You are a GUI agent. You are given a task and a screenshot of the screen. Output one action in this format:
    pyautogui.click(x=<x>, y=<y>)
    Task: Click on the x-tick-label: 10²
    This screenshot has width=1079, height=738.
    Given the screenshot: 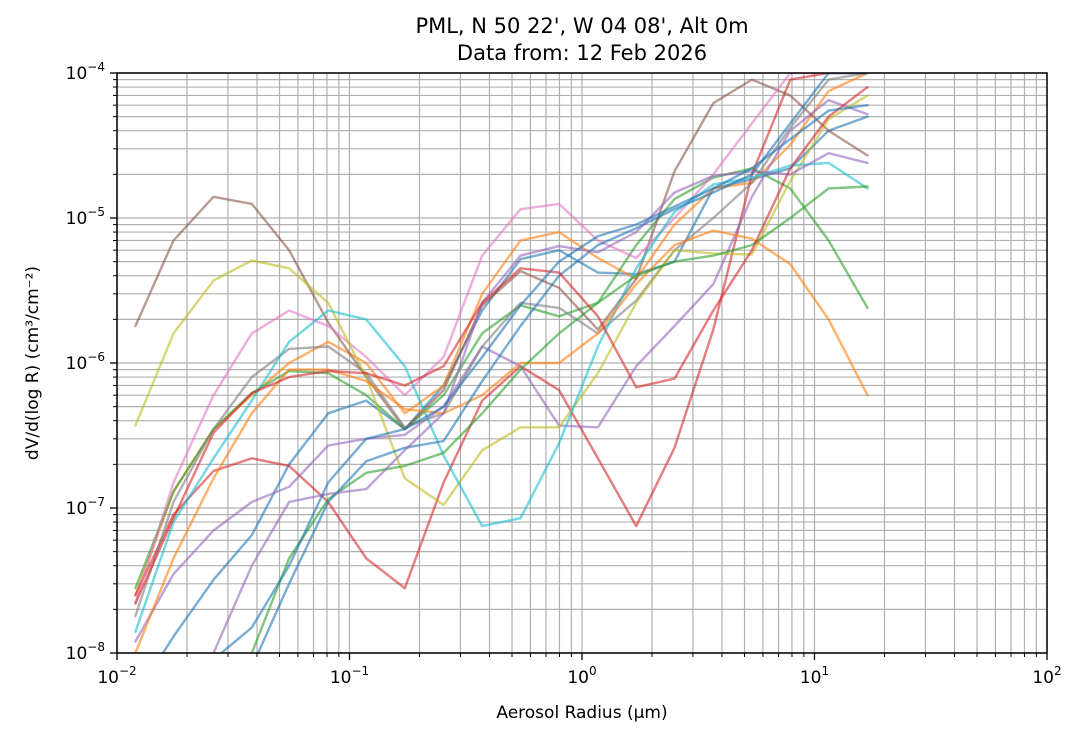 What is the action you would take?
    pyautogui.click(x=1046, y=676)
    